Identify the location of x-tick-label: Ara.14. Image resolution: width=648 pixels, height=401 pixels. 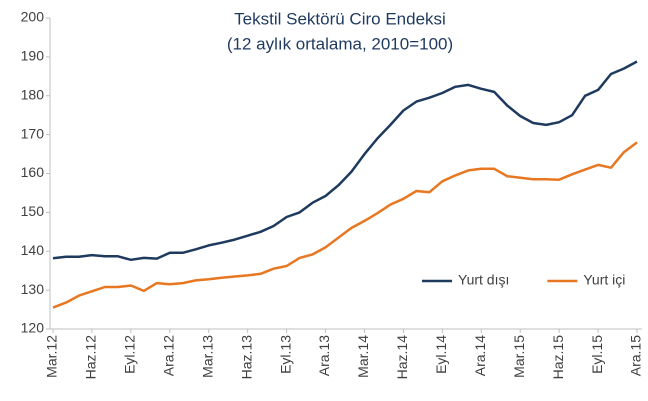
(480, 355).